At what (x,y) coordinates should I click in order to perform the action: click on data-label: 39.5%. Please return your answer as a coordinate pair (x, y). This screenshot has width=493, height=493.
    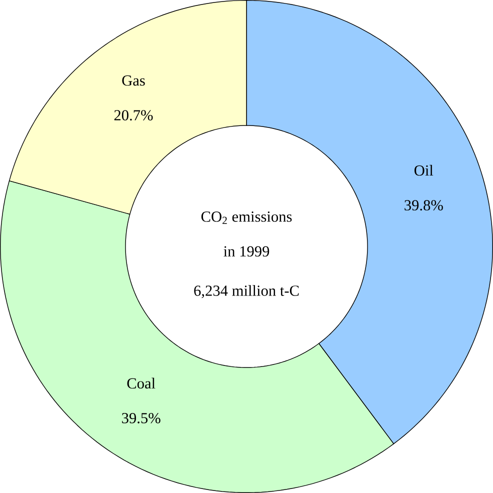
    Looking at the image, I should click on (141, 418).